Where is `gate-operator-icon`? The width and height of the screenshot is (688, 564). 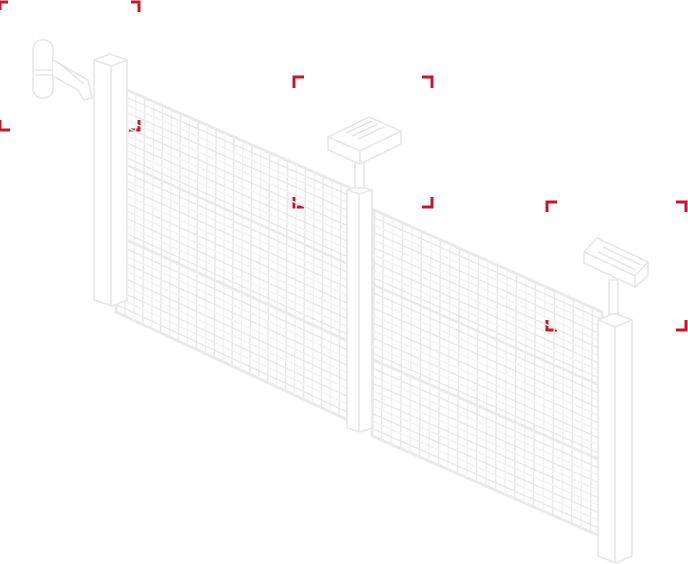
gate-operator-icon is located at coordinates (43, 69).